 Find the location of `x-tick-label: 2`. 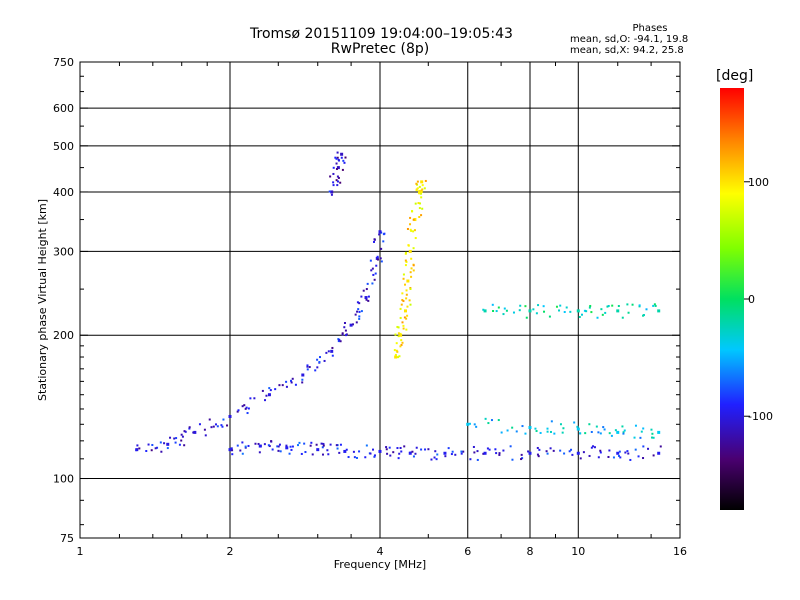

x-tick-label: 2 is located at coordinates (230, 551).